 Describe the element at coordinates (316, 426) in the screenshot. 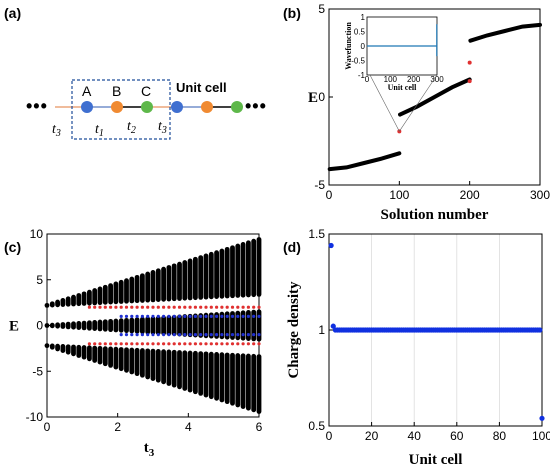

I see `y-tick-label: 0.5` at that location.